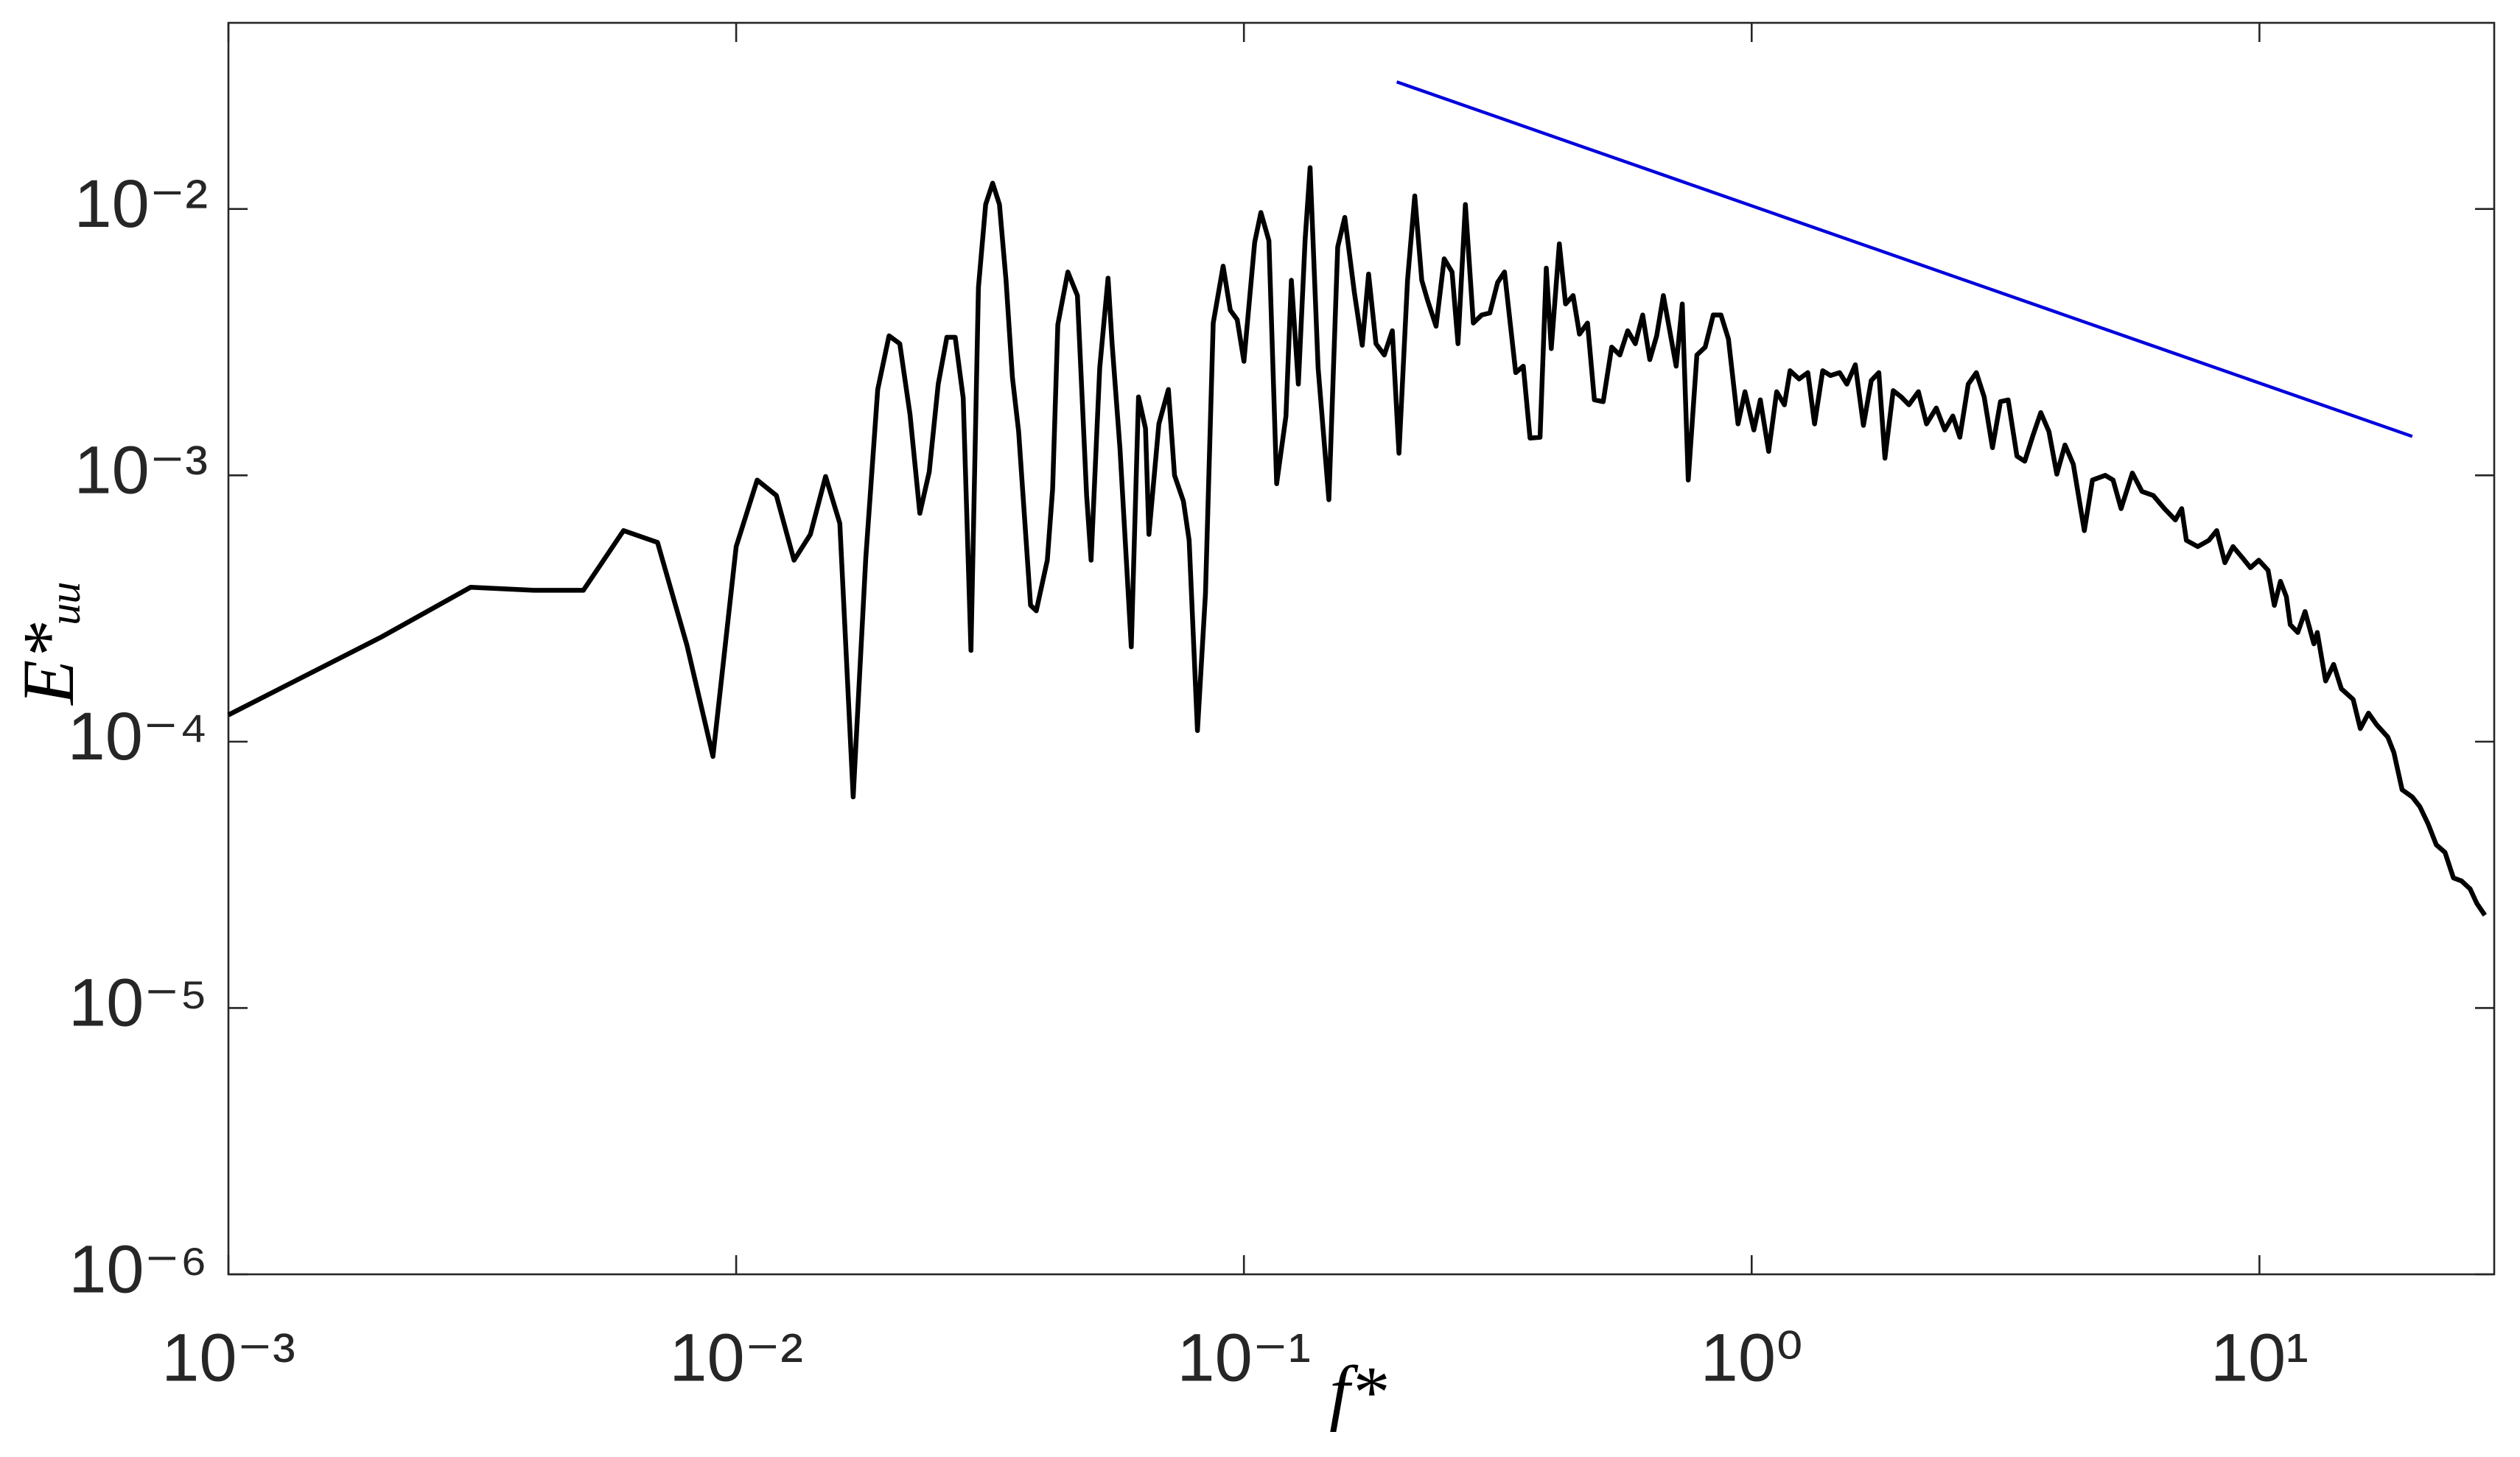  What do you see at coordinates (736, 1357) in the screenshot?
I see `x-tick-label: 10⁻²` at bounding box center [736, 1357].